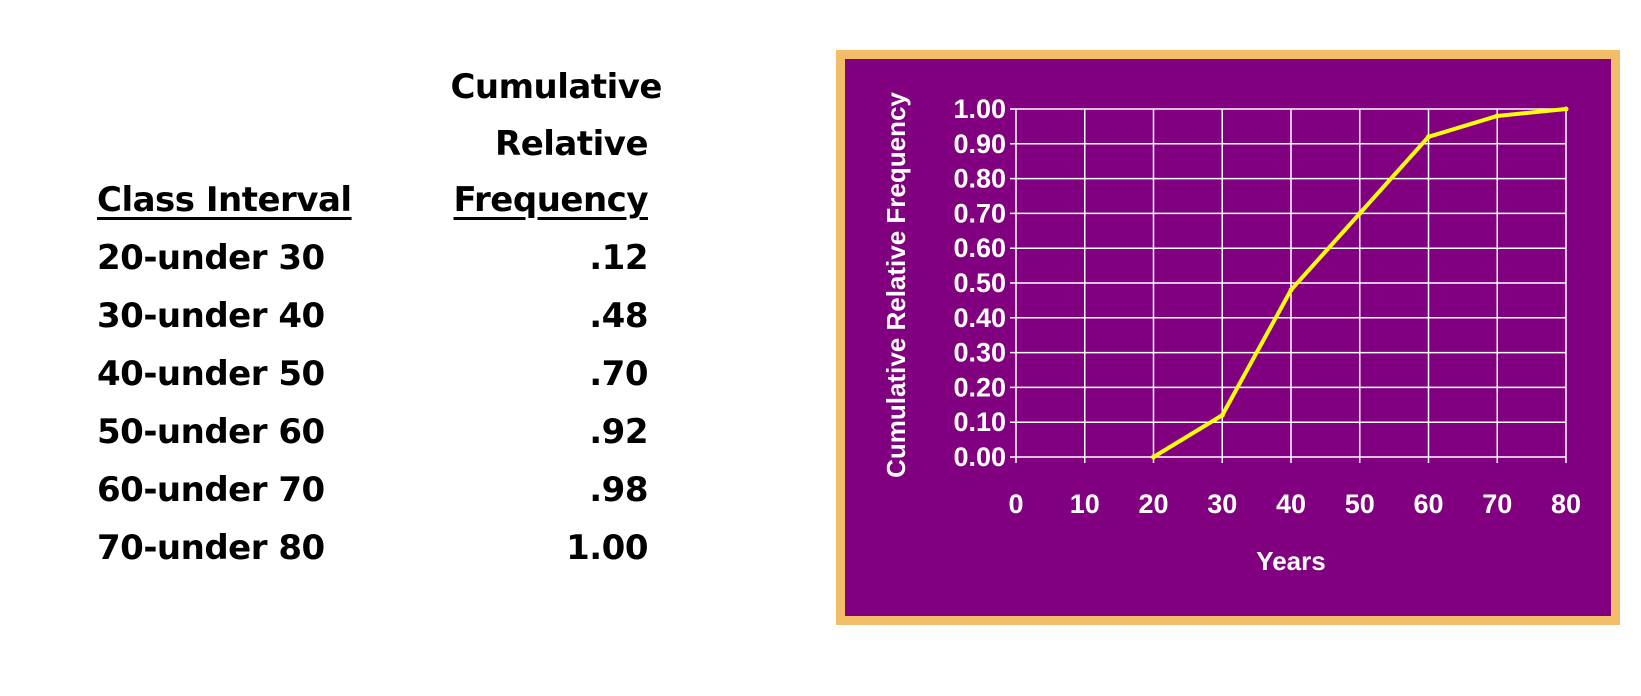 Image resolution: width=1641 pixels, height=696 pixels. Describe the element at coordinates (211, 490) in the screenshot. I see `table-row-label: 60-under 70` at that location.